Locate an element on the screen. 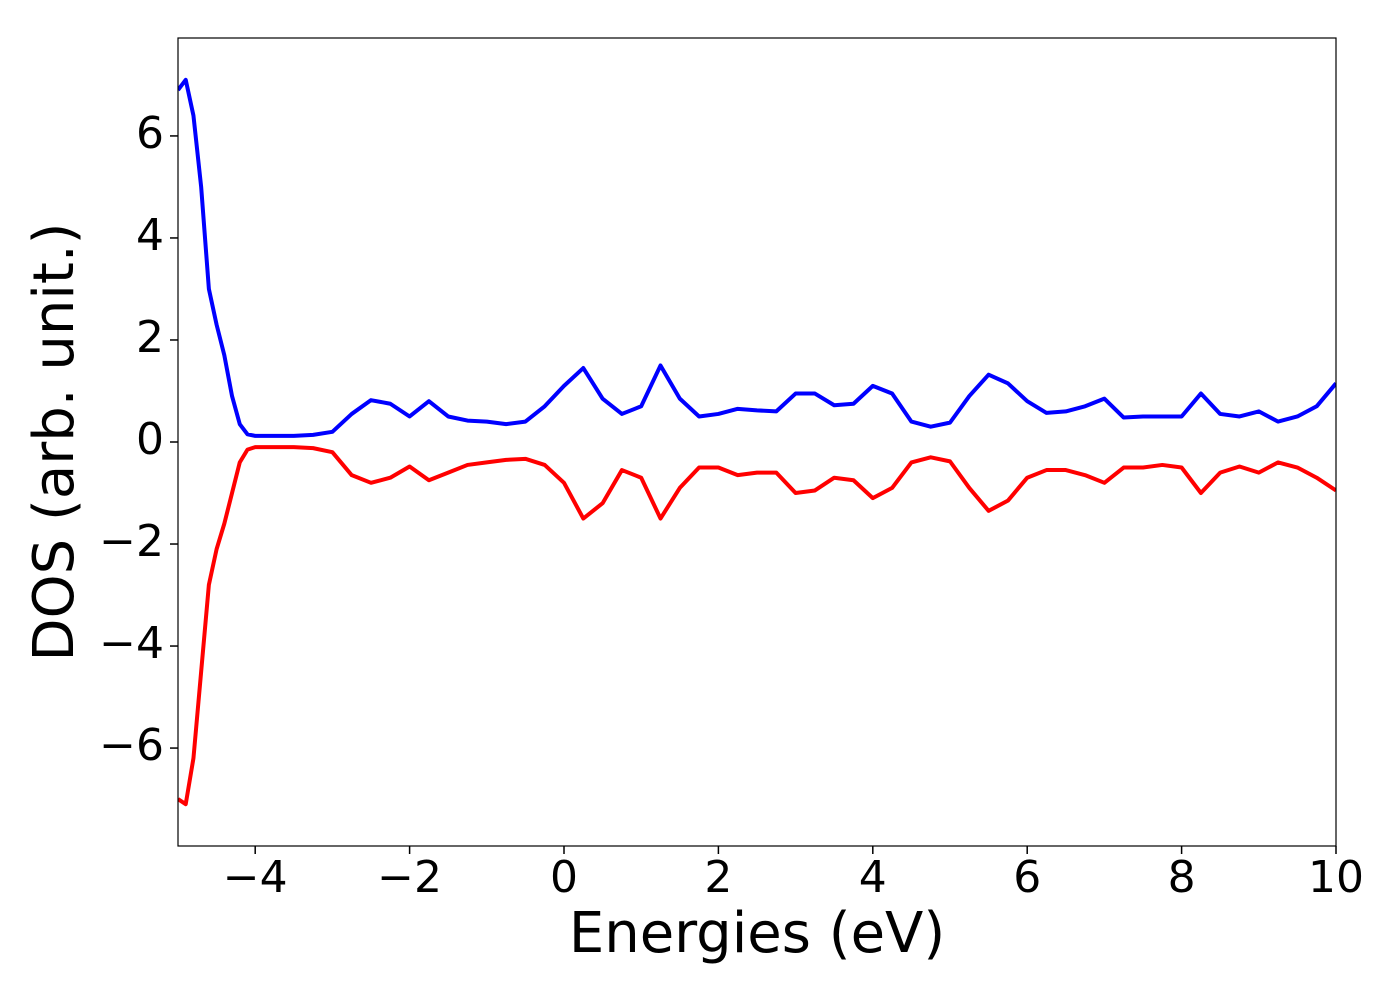  y-tick-label: 6 is located at coordinates (150, 133).